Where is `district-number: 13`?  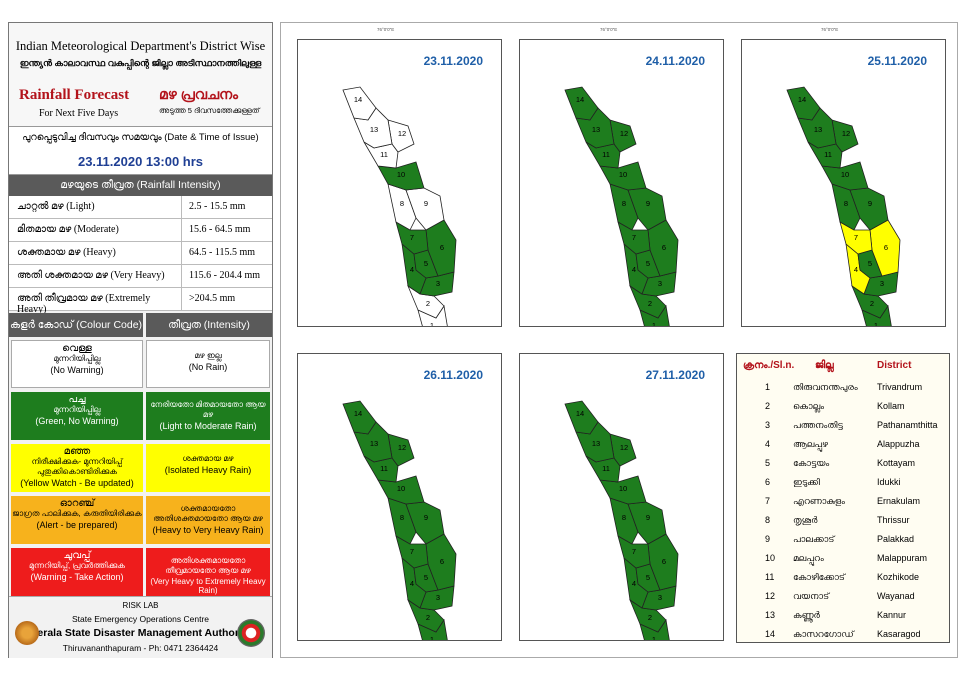
district-number: 13 is located at coordinates (770, 615).